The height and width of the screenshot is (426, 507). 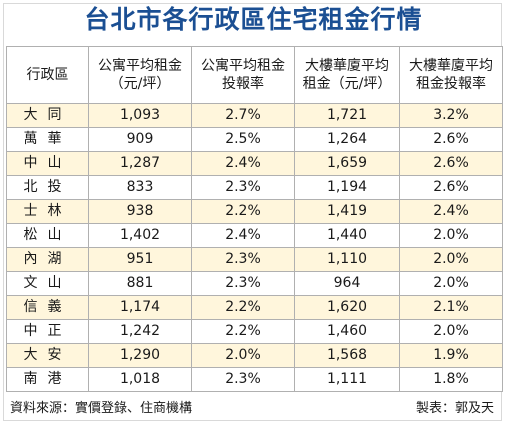 What do you see at coordinates (451, 115) in the screenshot?
I see `building-yield-cell: 3.2%` at bounding box center [451, 115].